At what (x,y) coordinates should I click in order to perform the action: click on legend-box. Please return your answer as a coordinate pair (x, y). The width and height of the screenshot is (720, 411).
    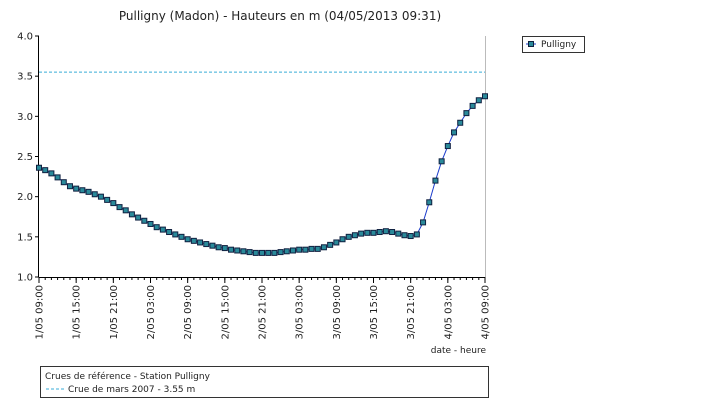
    Looking at the image, I should click on (553, 44).